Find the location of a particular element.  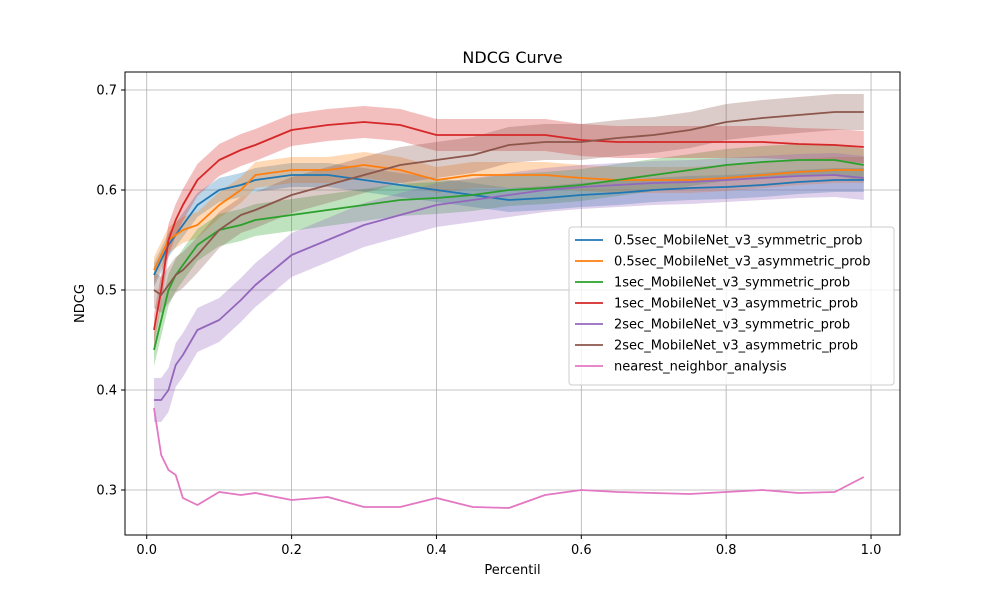

legend-box is located at coordinates (731, 306).